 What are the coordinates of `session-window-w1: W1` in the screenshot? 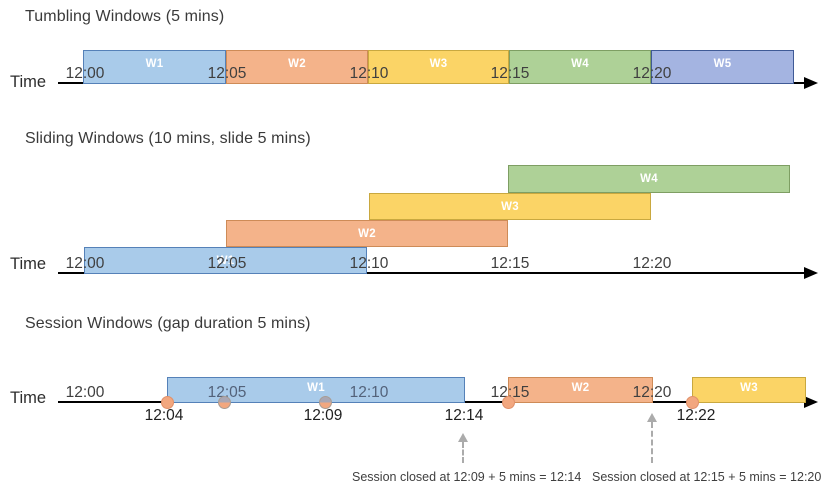 It's located at (316, 390).